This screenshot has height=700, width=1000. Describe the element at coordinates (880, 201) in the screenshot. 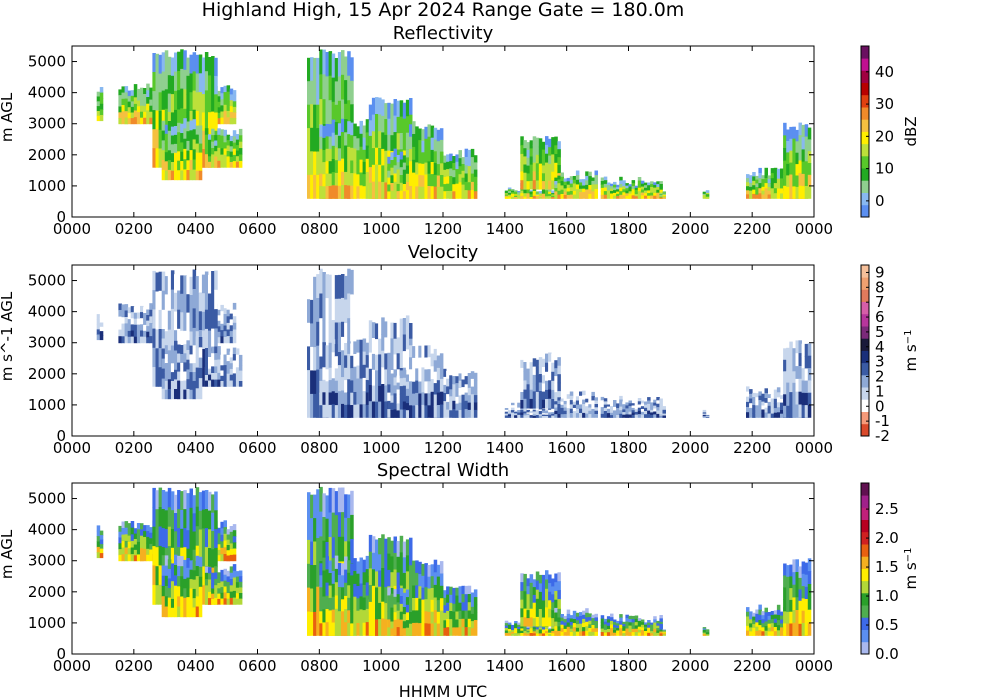

I see `colorbar-tick-label: 0` at that location.